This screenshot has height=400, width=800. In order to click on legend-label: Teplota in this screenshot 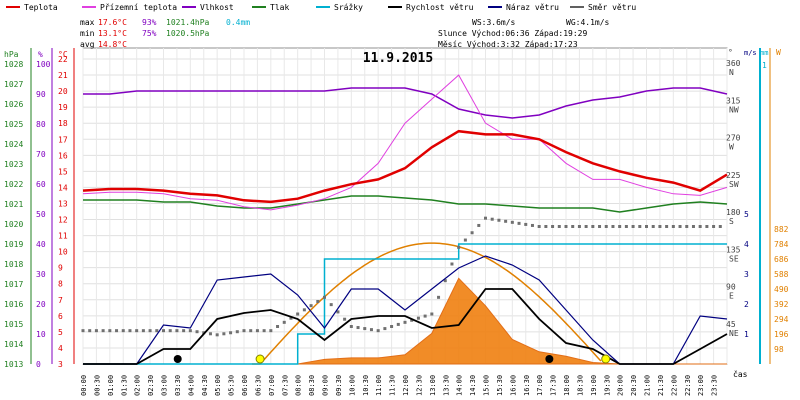, I will do `click(41, 7)`.